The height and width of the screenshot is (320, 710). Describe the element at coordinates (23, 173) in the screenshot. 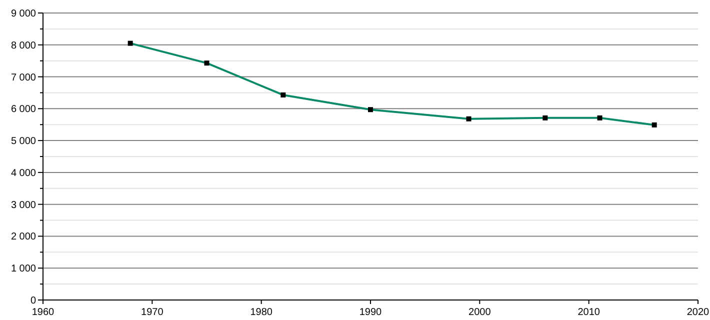

I see `y-tick-label: 4 000` at that location.